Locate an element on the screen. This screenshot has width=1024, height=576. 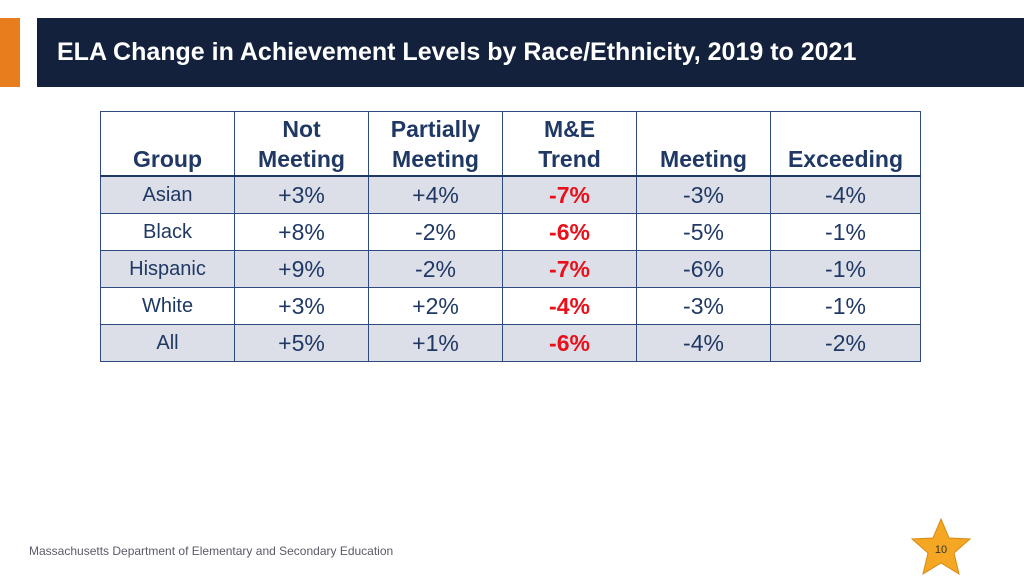
header-meeting: Meeting is located at coordinates (703, 144).